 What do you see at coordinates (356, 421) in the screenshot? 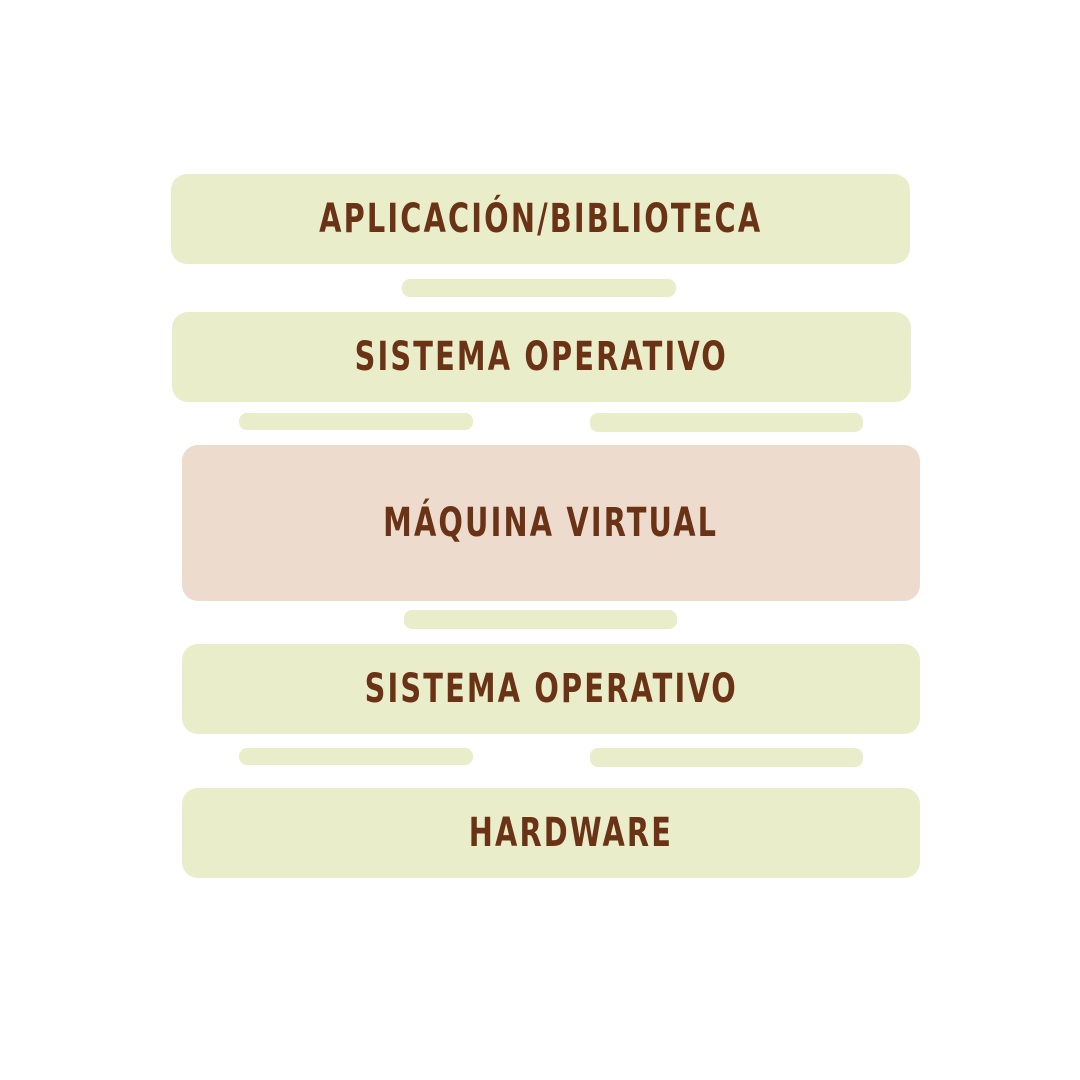
I see `connector-os-to-vm-left` at bounding box center [356, 421].